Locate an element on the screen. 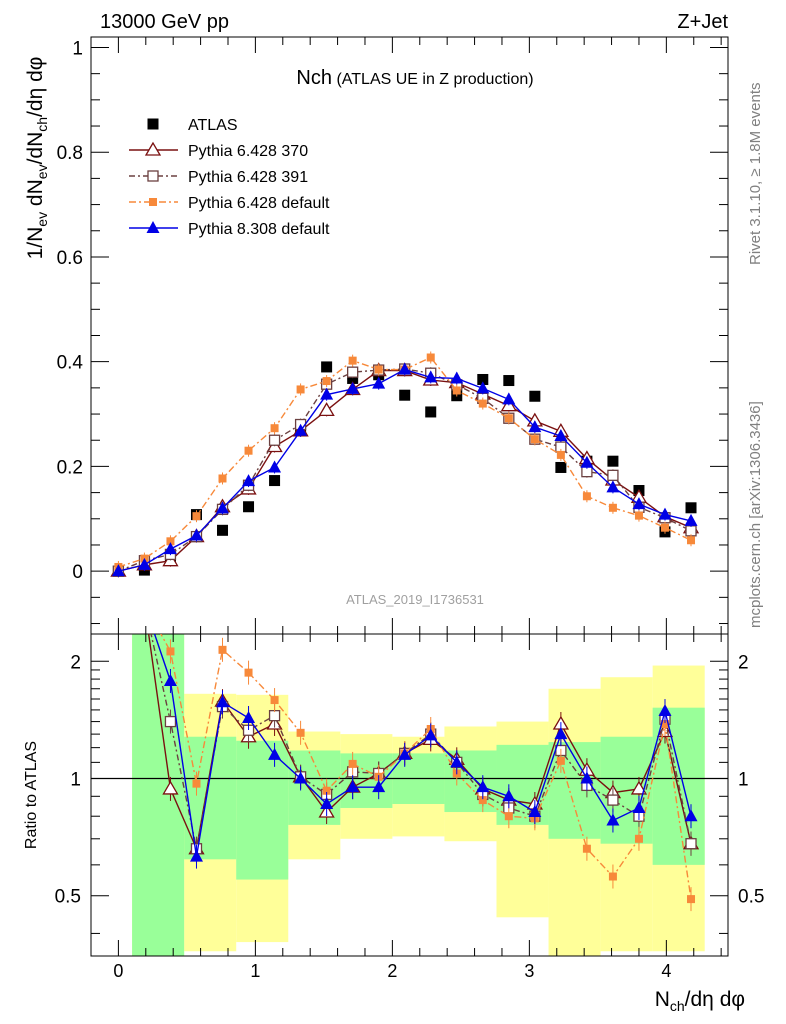 Image resolution: width=786 pixels, height=1024 pixels. legend-label: Pythia 6.428 default is located at coordinates (259, 203).